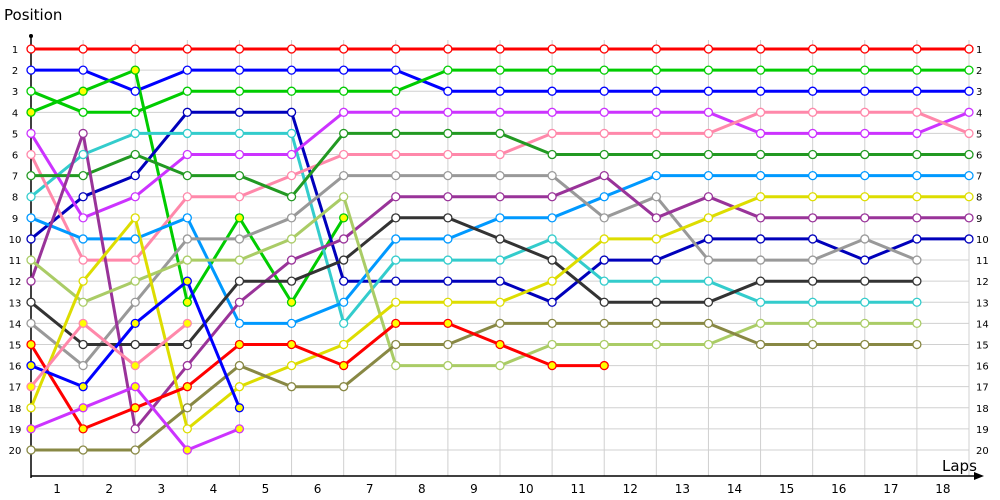 The image size is (1000, 500). I want to click on x-tick-label: 4, so click(214, 489).